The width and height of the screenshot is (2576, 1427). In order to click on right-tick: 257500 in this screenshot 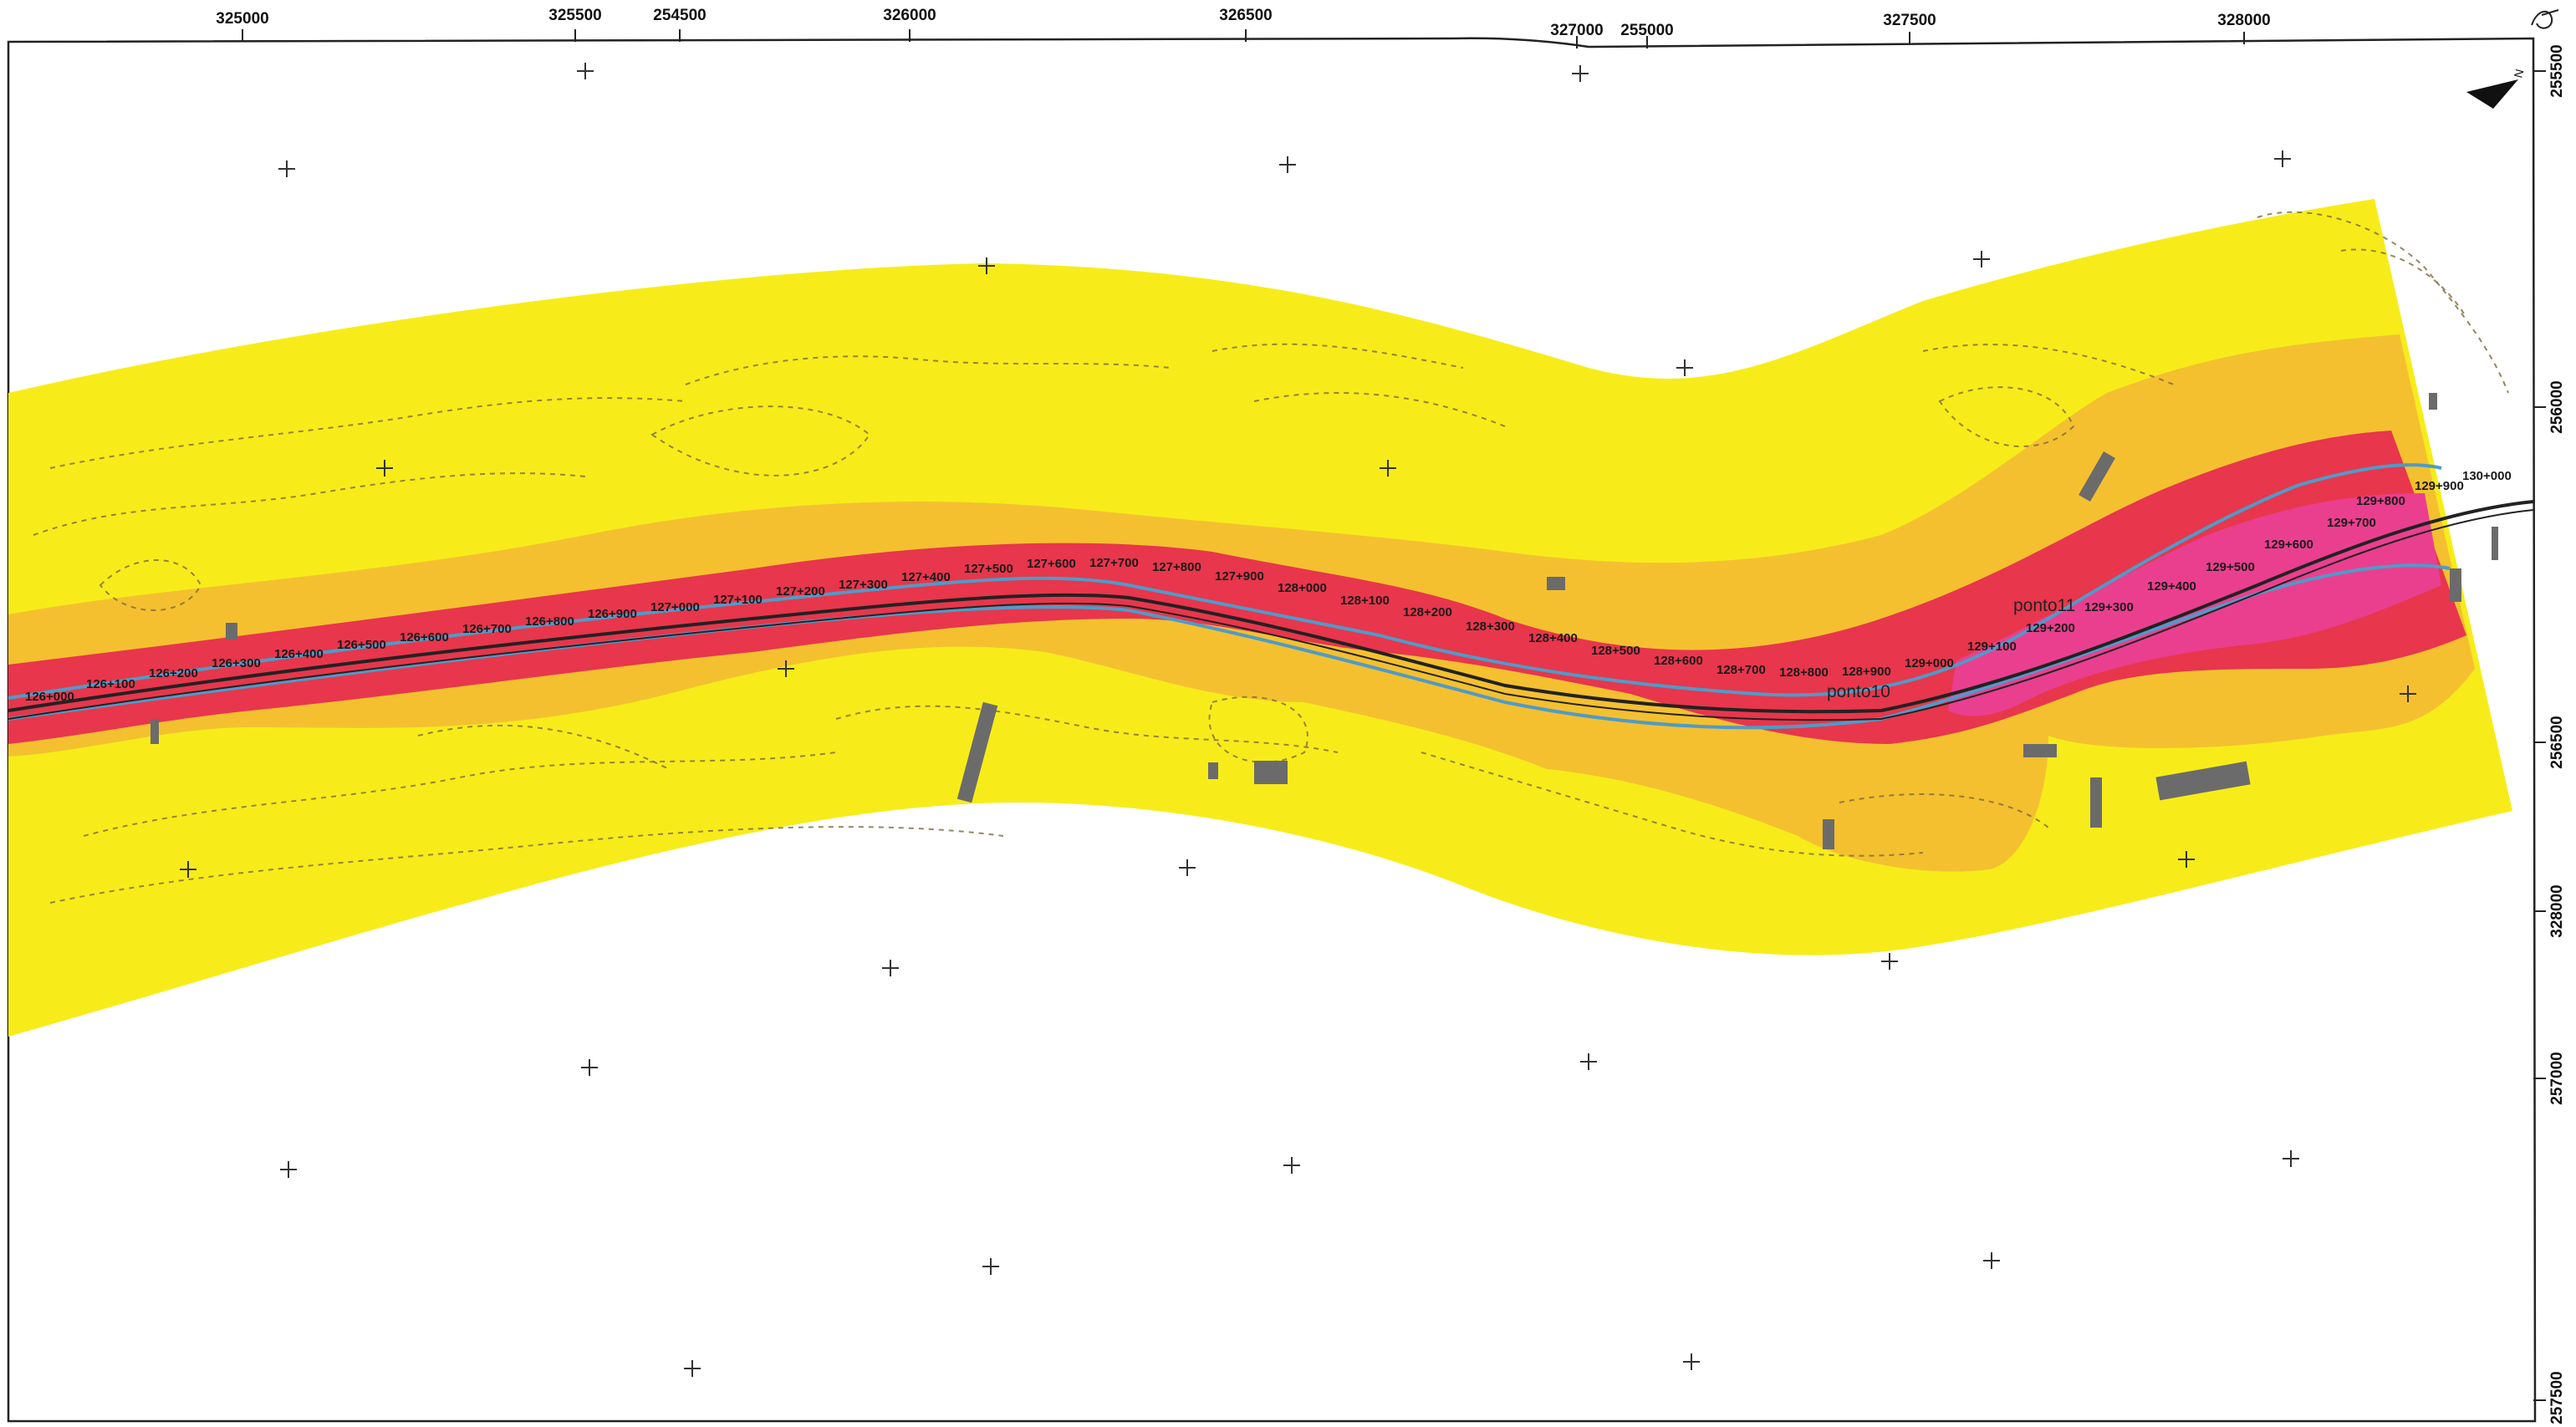, I will do `click(2550, 1397)`.